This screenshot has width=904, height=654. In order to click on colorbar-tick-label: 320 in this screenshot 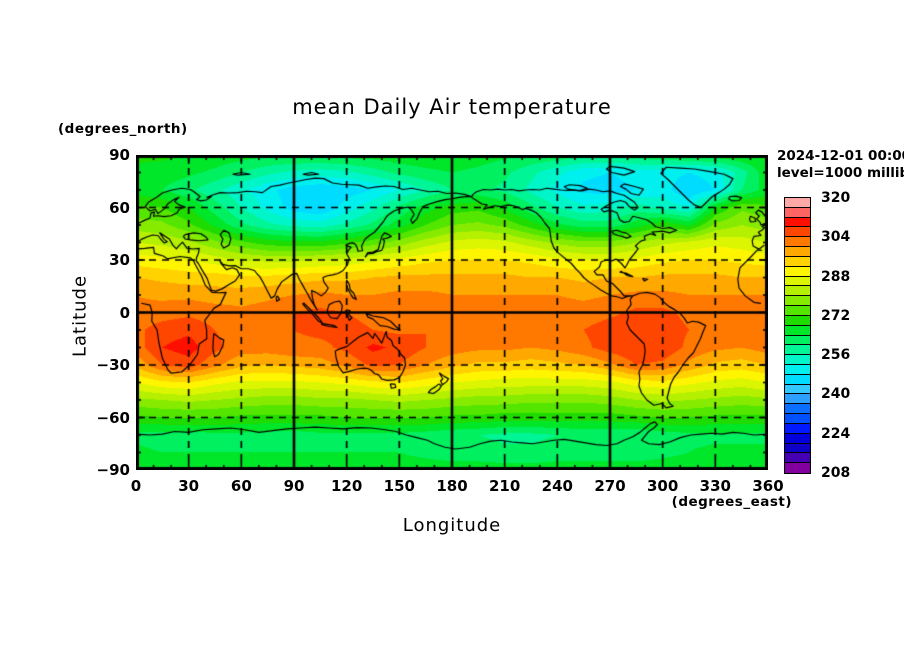, I will do `click(836, 198)`.